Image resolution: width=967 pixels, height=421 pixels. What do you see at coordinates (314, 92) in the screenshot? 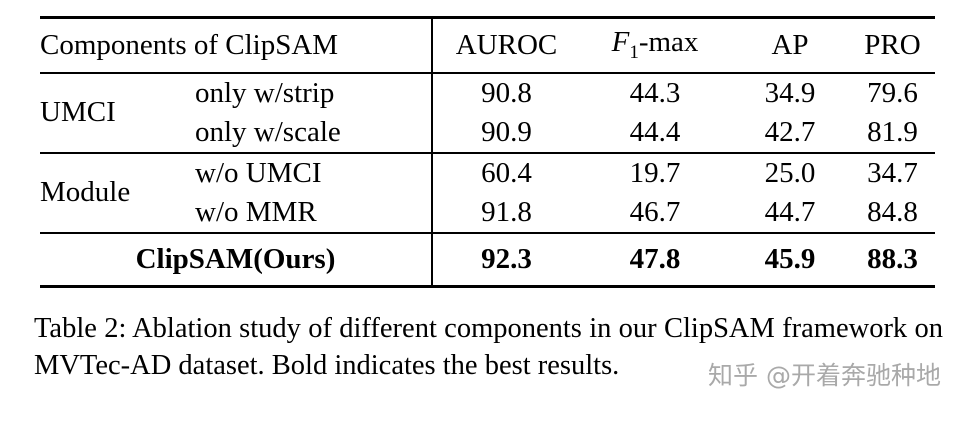
I see `row-label: only w/strip` at bounding box center [314, 92].